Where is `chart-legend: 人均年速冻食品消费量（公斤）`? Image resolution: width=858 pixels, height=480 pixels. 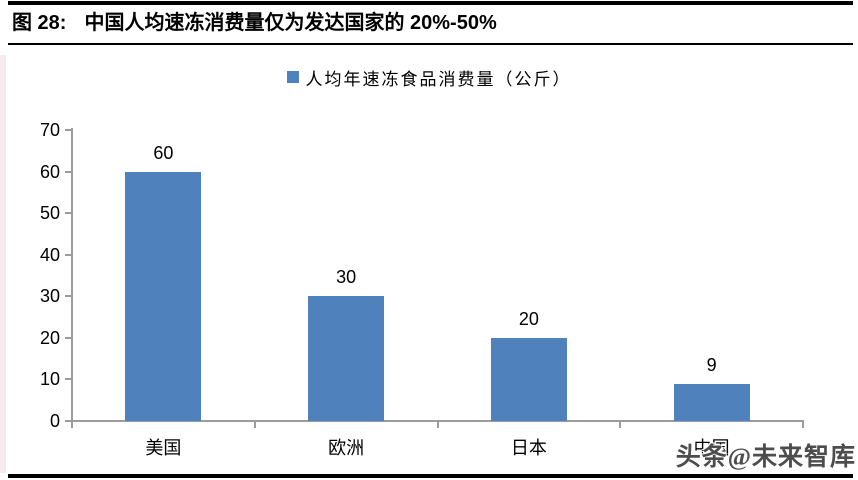
chart-legend: 人均年速冻食品消费量（公斤） is located at coordinates (429, 77).